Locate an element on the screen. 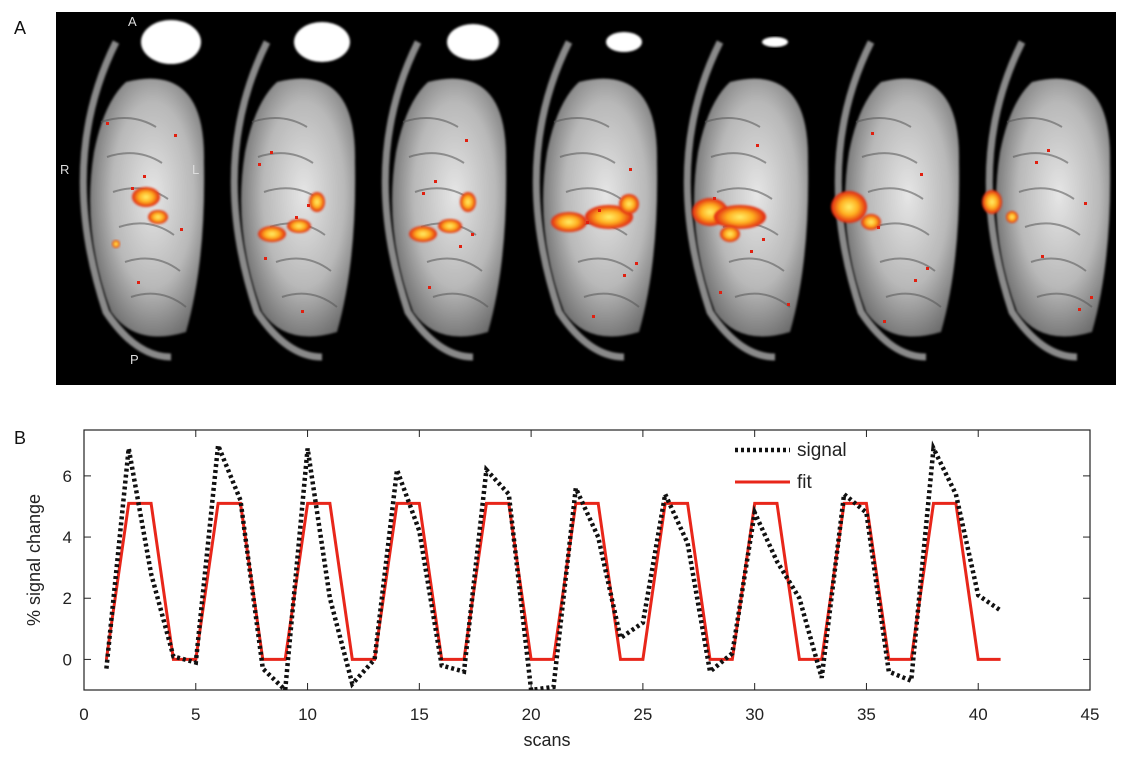  left-label: L is located at coordinates (196, 169).